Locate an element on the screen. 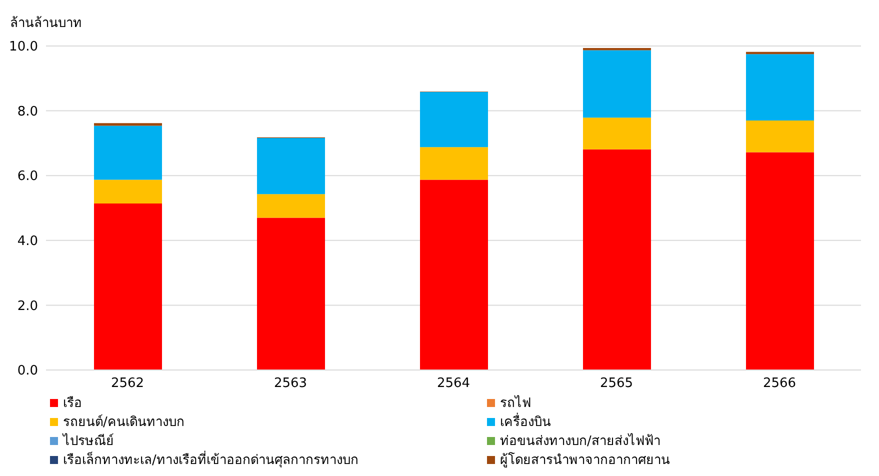 The image size is (879, 476). y-tick-label: 0.0 is located at coordinates (27, 371).